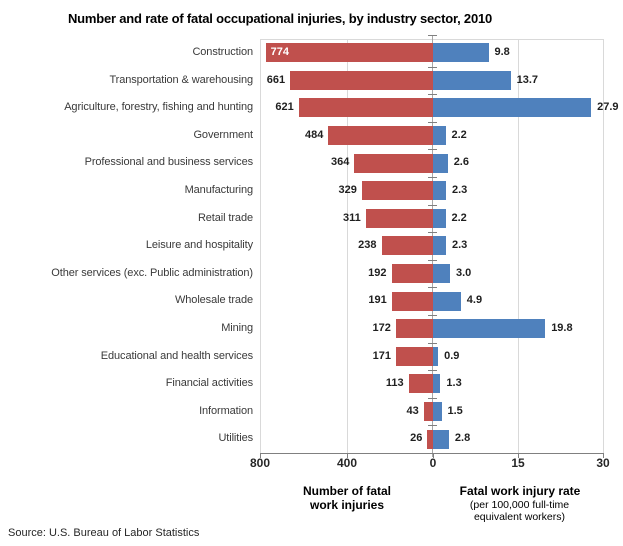 The height and width of the screenshot is (546, 623). What do you see at coordinates (527, 79) in the screenshot?
I see `rate-value: 13.7` at bounding box center [527, 79].